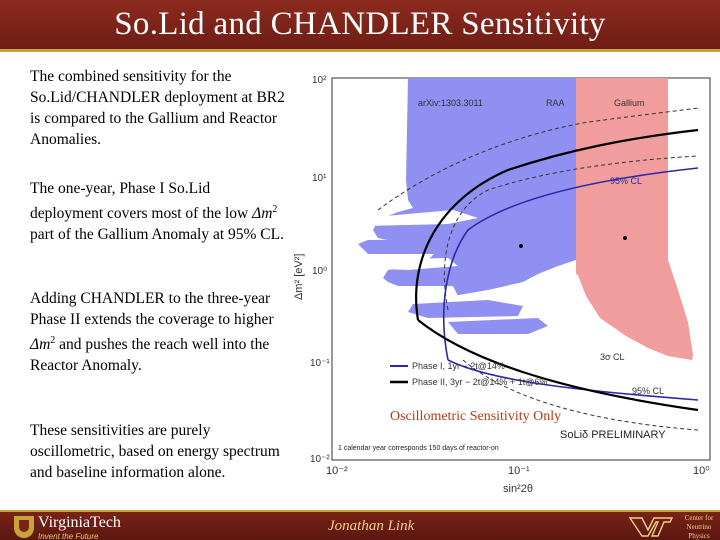 The height and width of the screenshot is (540, 720). I want to click on slide-title: So.Lid and CHANDLER Sensitivity, so click(360, 24).